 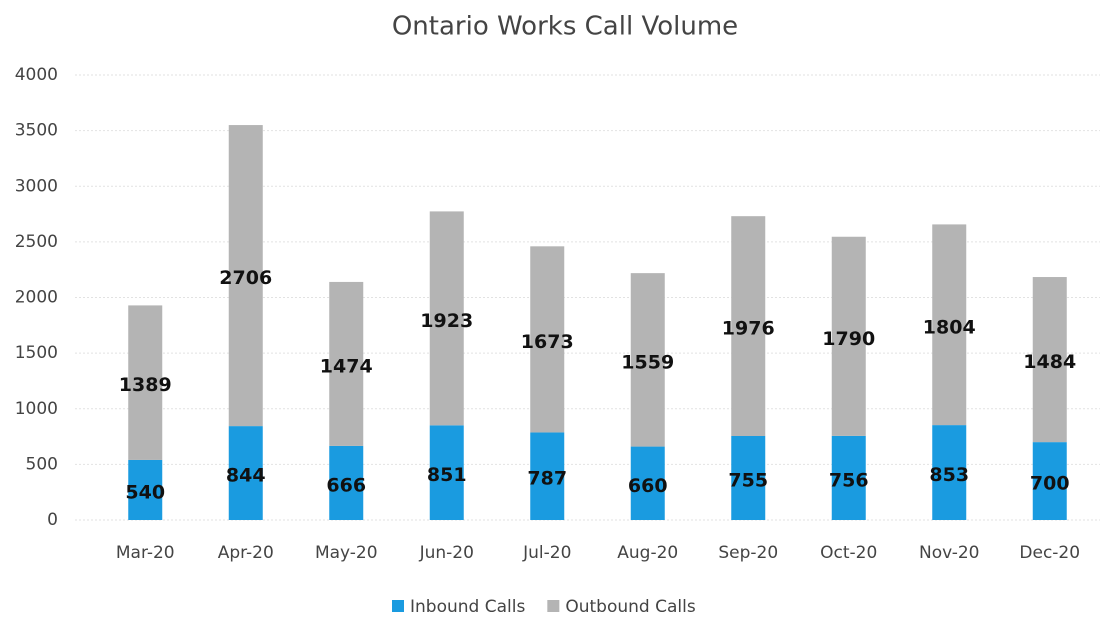 What do you see at coordinates (949, 553) in the screenshot?
I see `x-tick-label: Nov-20` at bounding box center [949, 553].